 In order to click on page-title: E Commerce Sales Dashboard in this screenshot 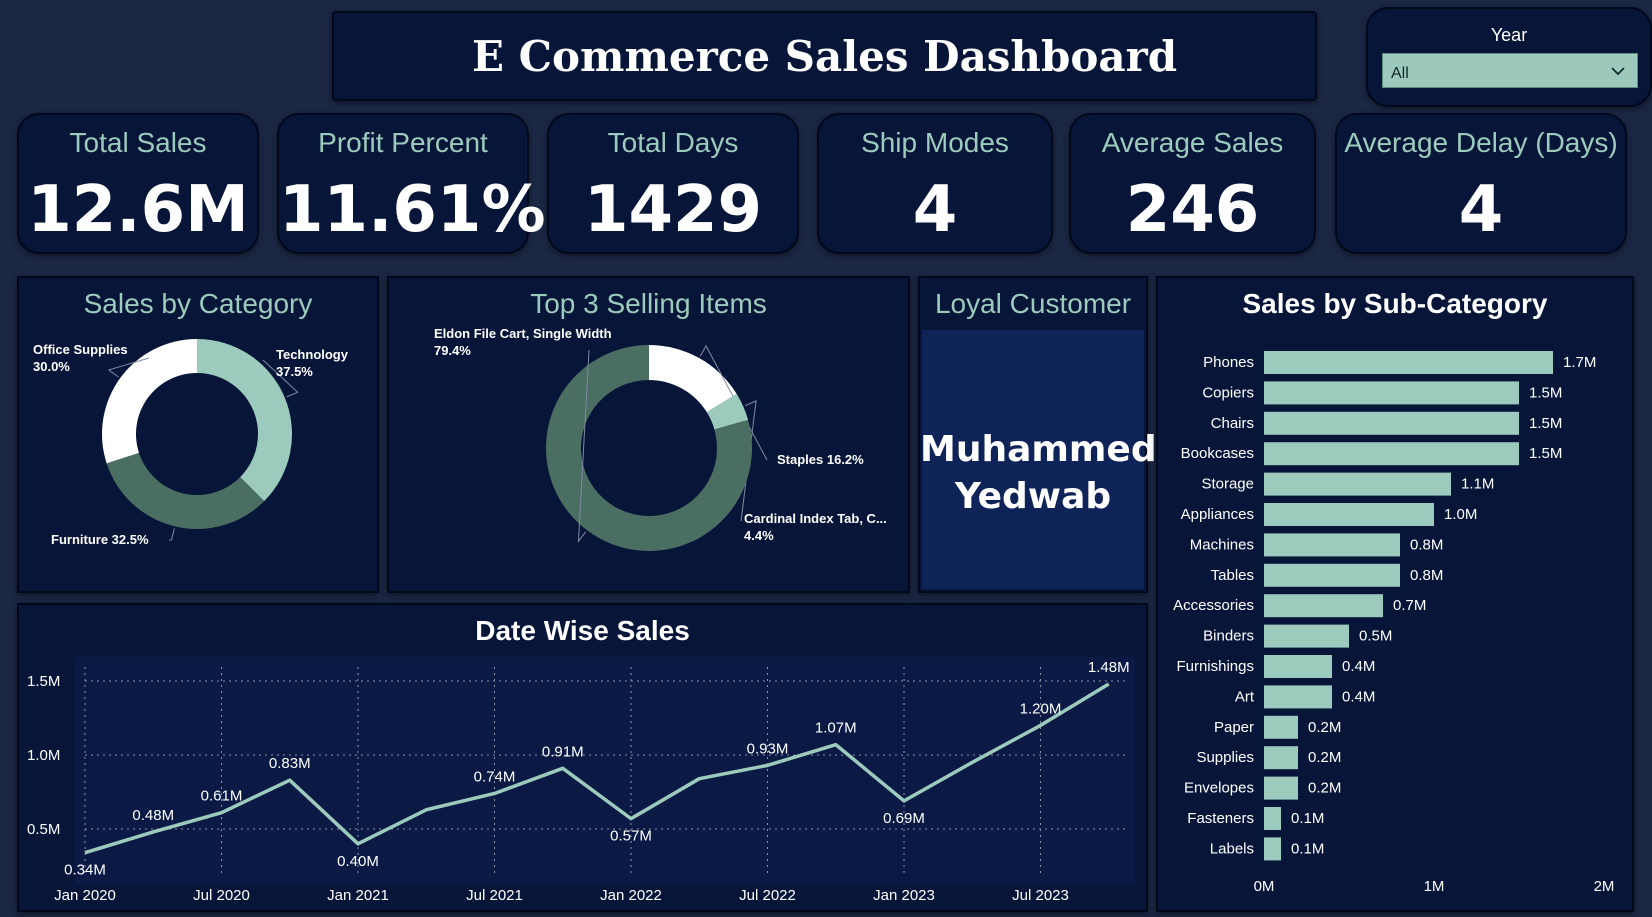, I will do `click(824, 56)`.